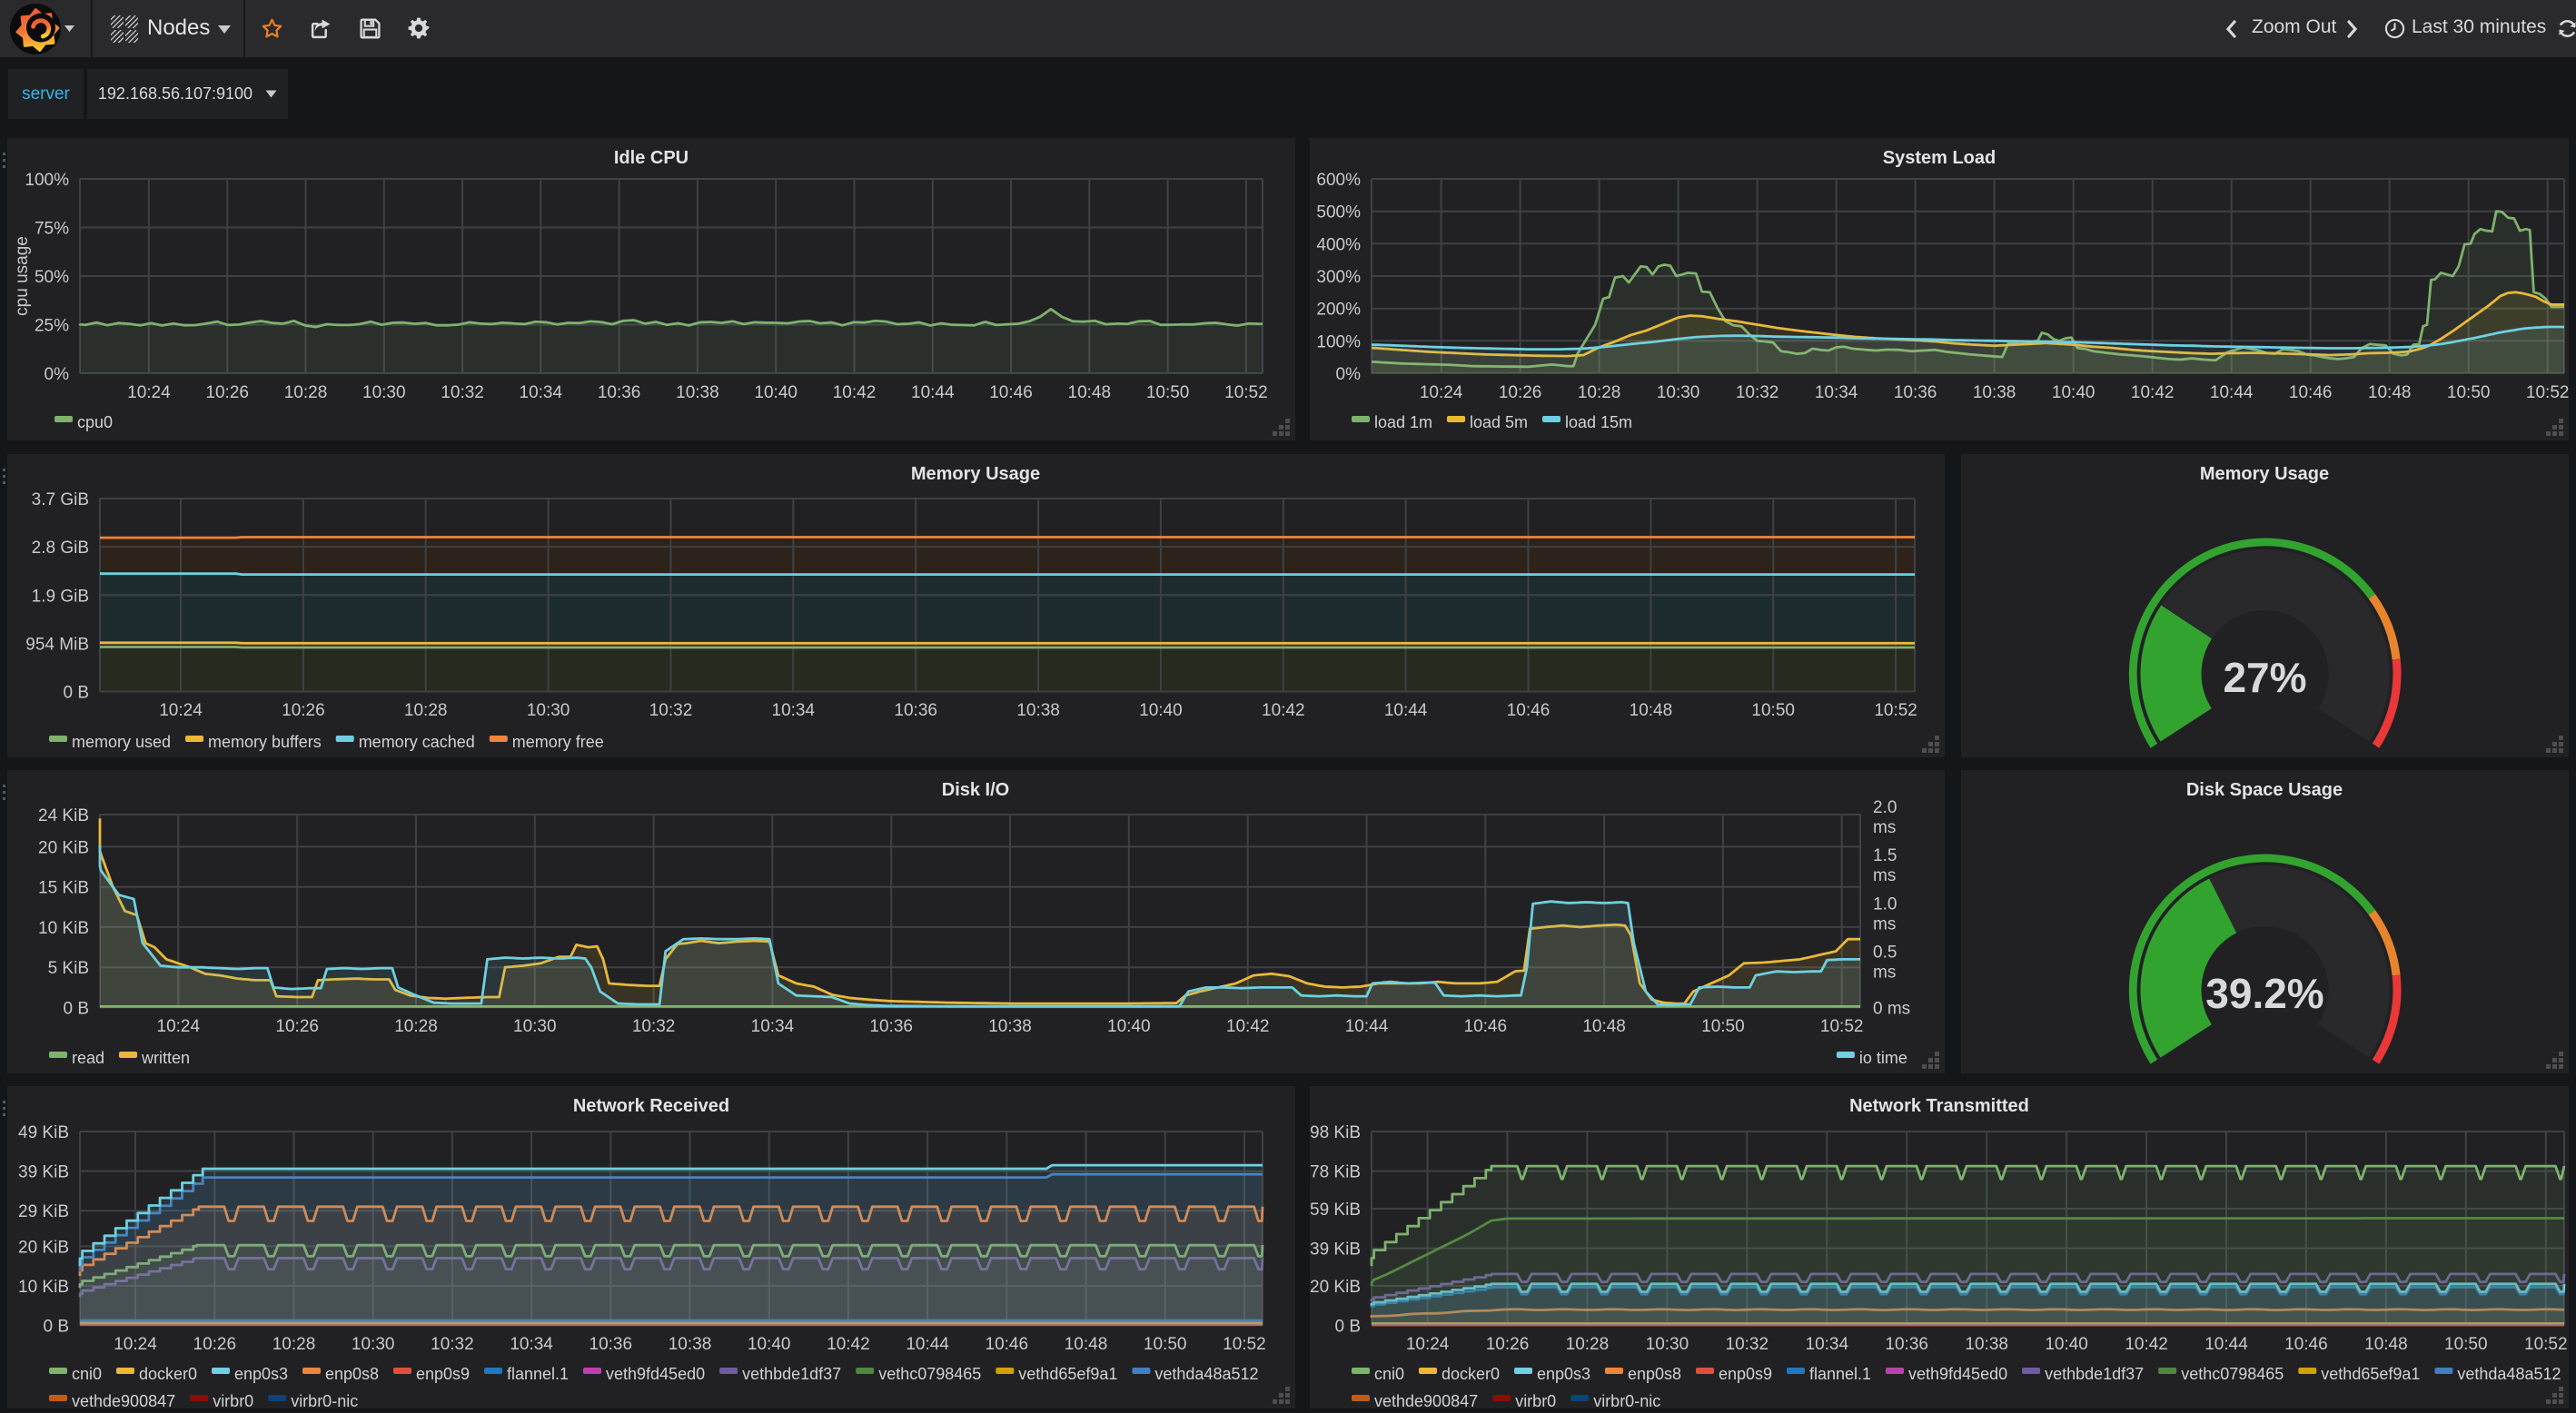  What do you see at coordinates (52, 277) in the screenshot?
I see `svg-text: 50%` at bounding box center [52, 277].